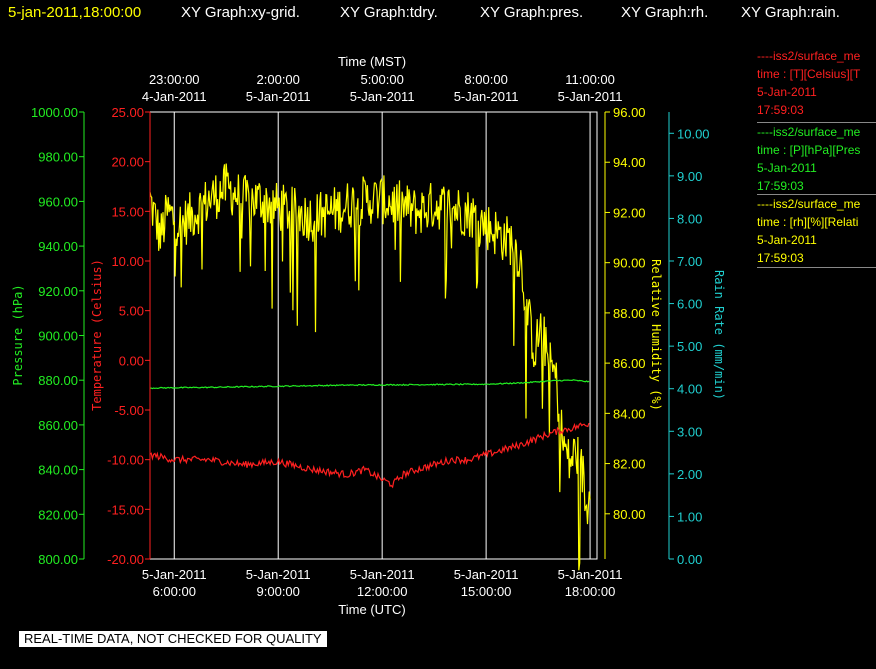  What do you see at coordinates (689, 389) in the screenshot?
I see `rain-axis-tick-label: 4.00` at bounding box center [689, 389].